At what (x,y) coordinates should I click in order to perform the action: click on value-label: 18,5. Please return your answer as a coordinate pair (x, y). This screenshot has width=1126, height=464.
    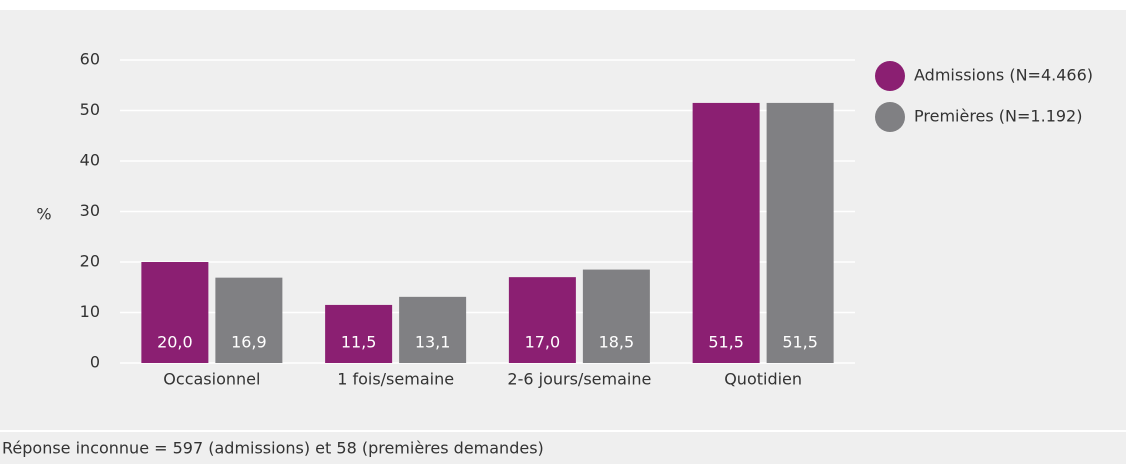
    Looking at the image, I should click on (617, 342).